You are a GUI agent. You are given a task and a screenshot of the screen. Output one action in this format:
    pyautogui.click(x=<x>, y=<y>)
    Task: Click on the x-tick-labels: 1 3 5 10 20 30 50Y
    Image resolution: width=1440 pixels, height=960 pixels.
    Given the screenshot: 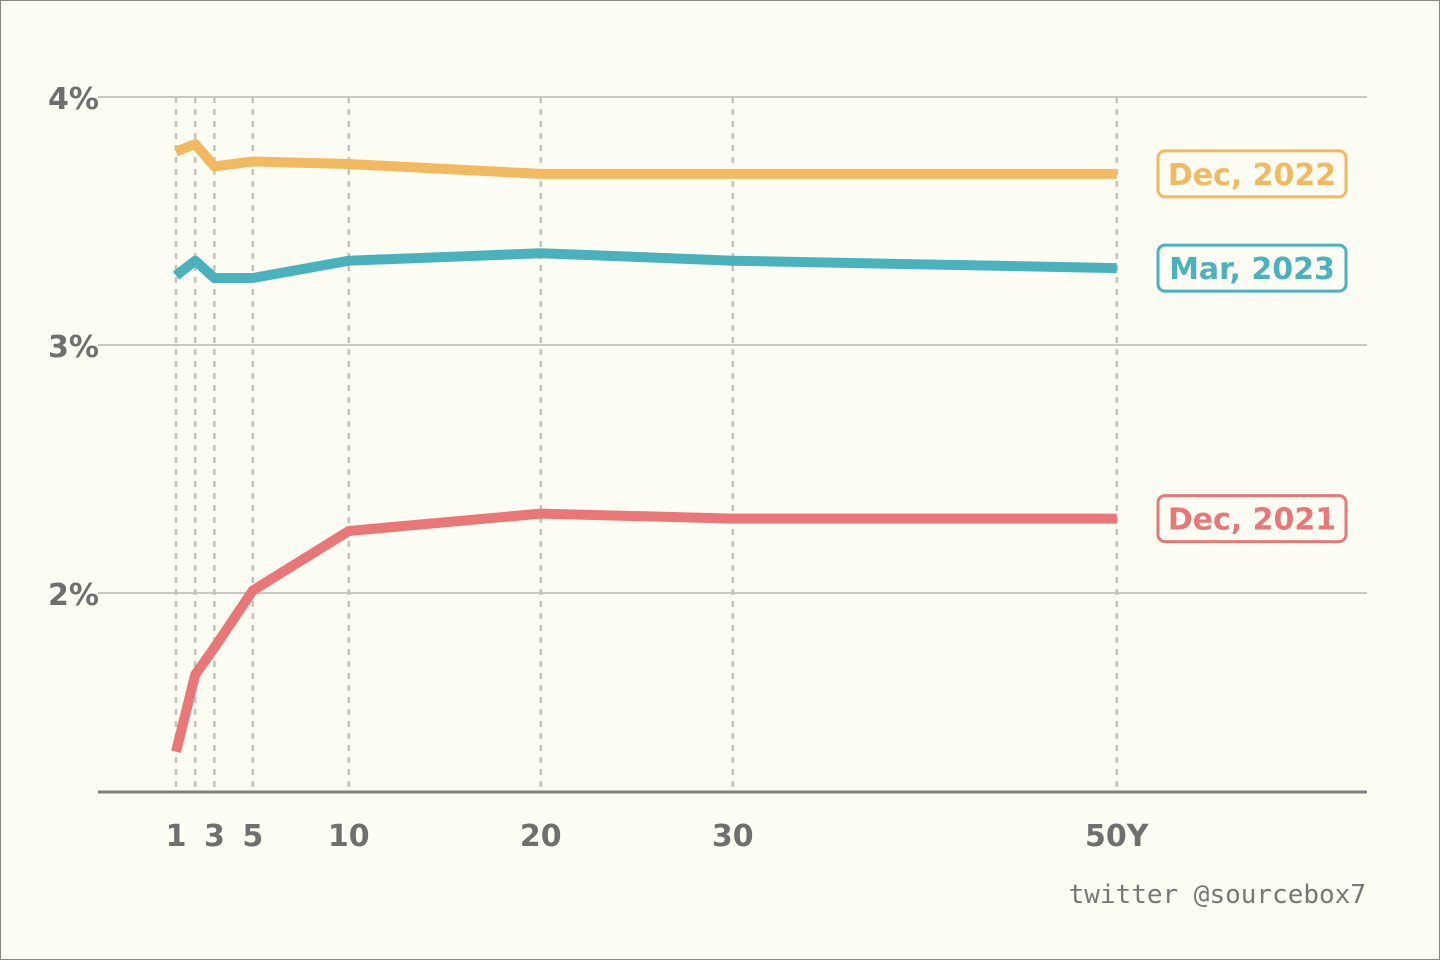 What is the action you would take?
    pyautogui.click(x=658, y=836)
    